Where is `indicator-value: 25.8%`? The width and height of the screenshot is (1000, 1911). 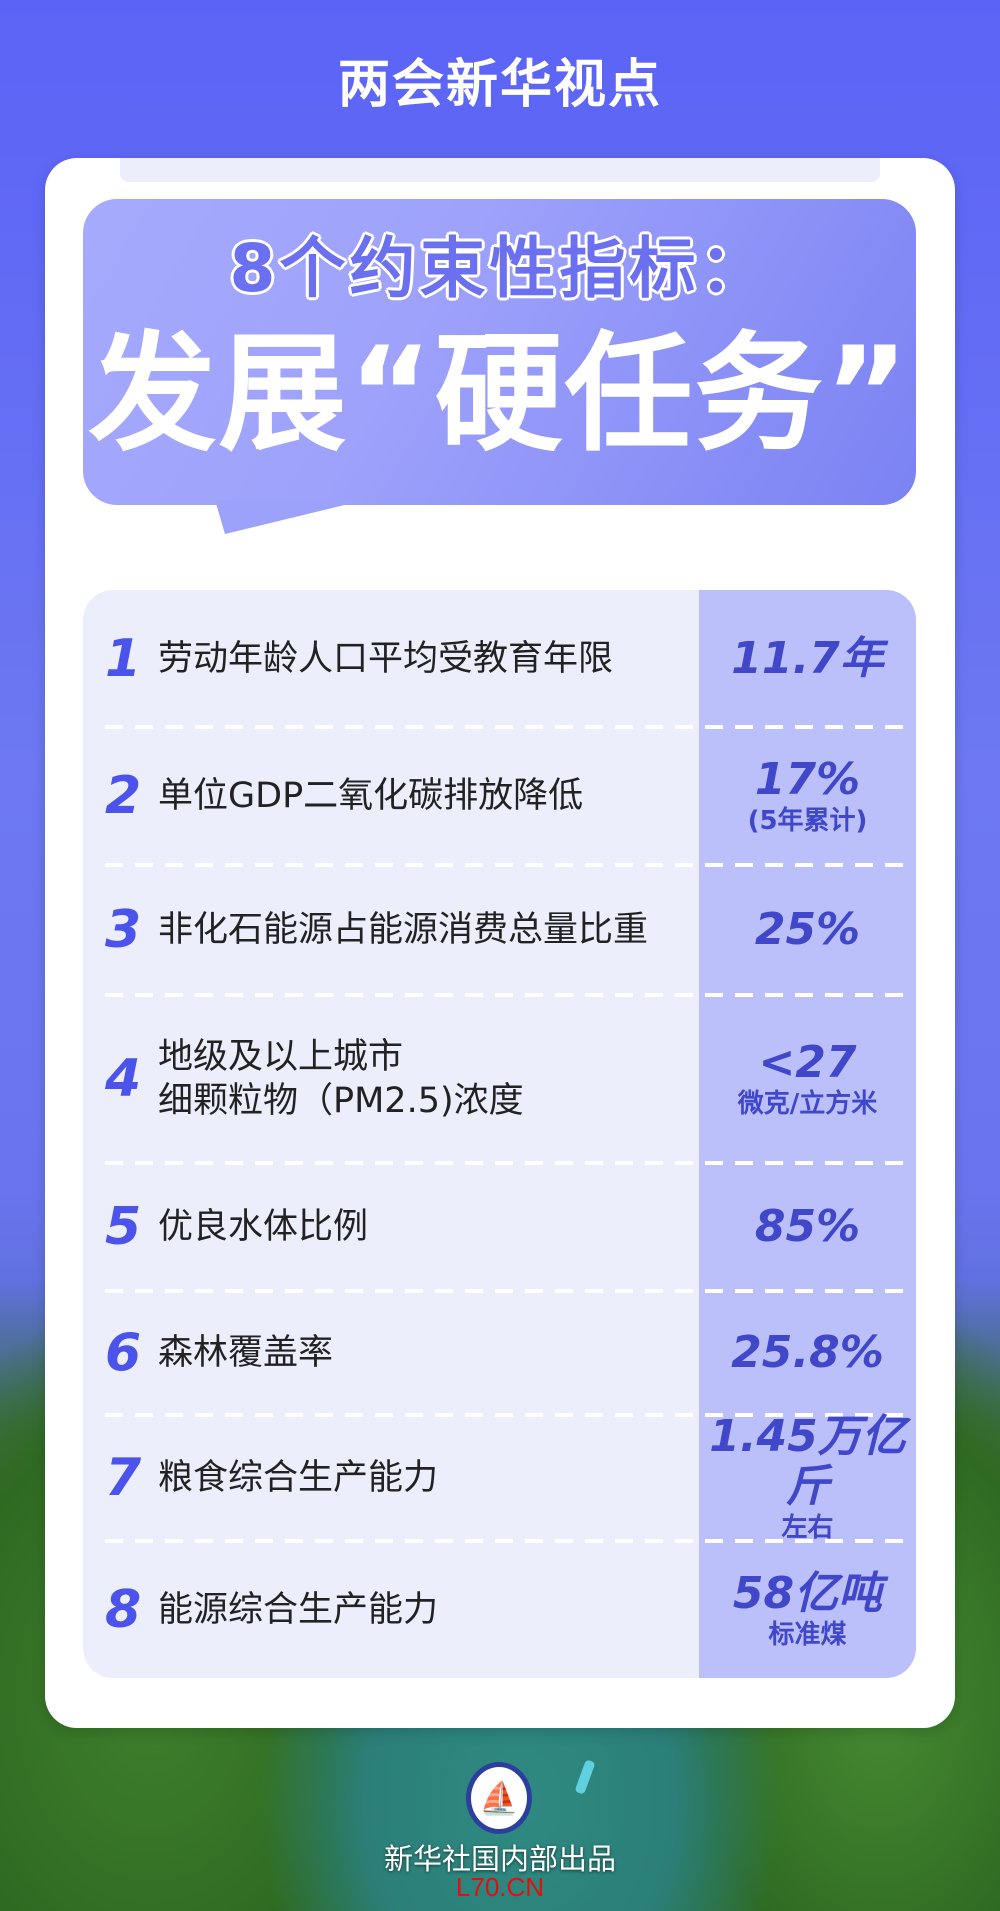 indicator-value: 25.8% is located at coordinates (807, 1353).